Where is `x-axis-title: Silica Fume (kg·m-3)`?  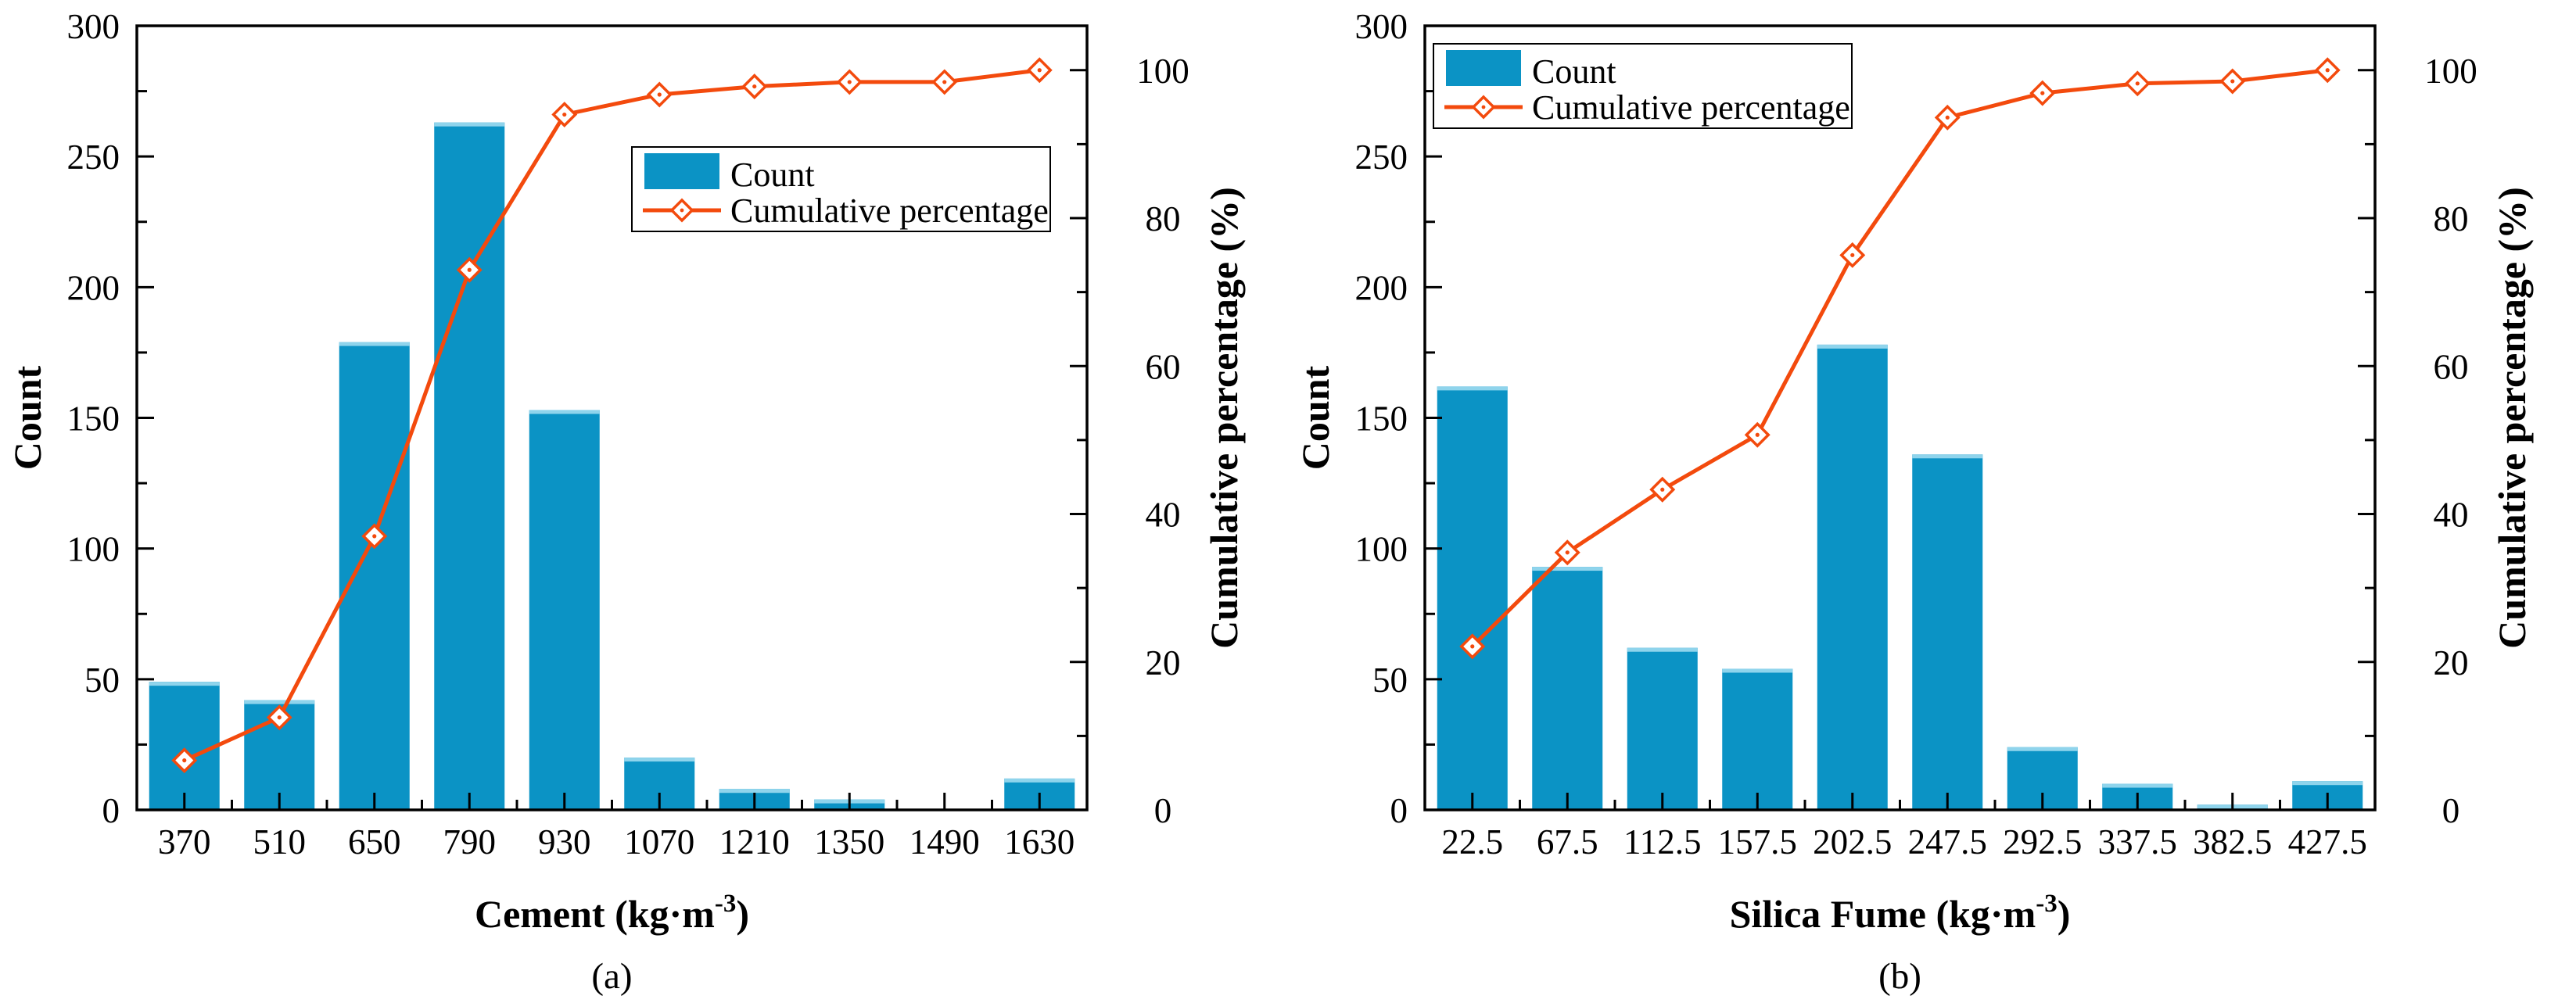
x-axis-title: Silica Fume (kg·m-3) is located at coordinates (1900, 913).